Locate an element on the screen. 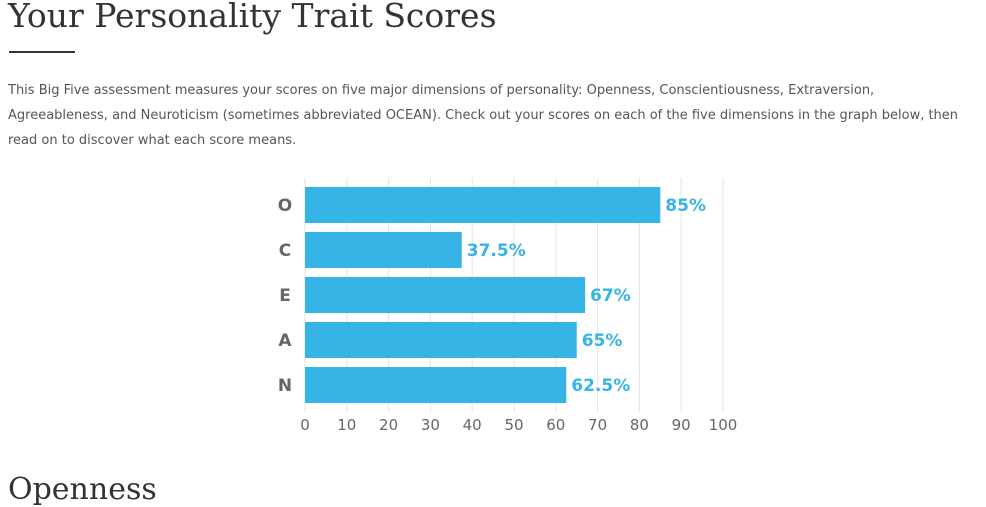 The image size is (986, 507). bar-o is located at coordinates (483, 205).